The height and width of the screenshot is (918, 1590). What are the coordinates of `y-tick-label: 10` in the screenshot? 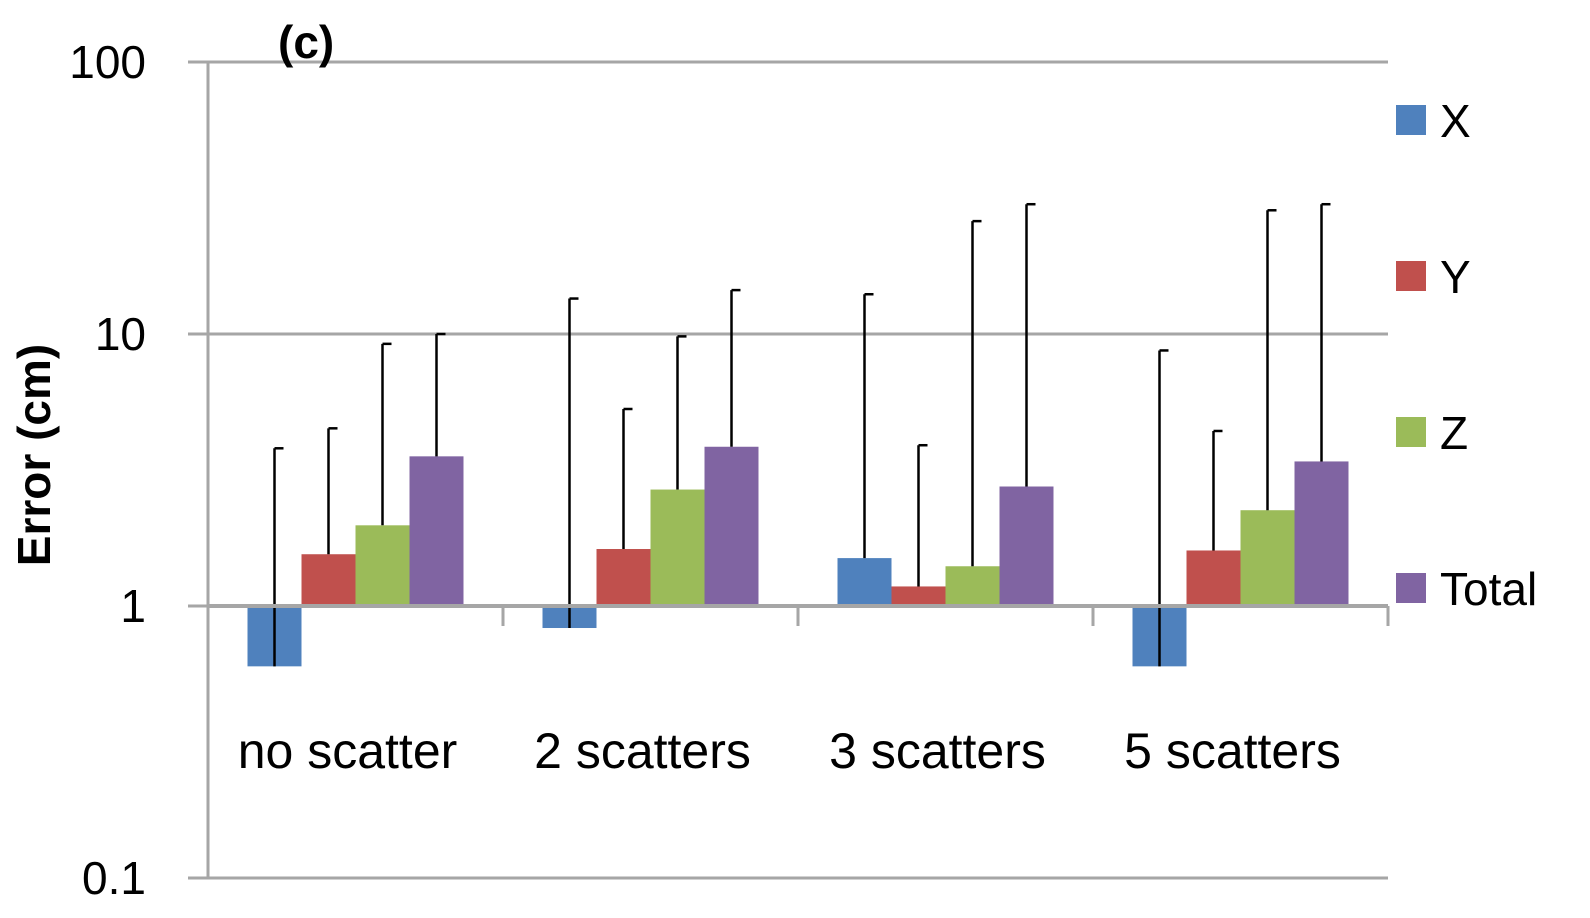 It's located at (120, 334).